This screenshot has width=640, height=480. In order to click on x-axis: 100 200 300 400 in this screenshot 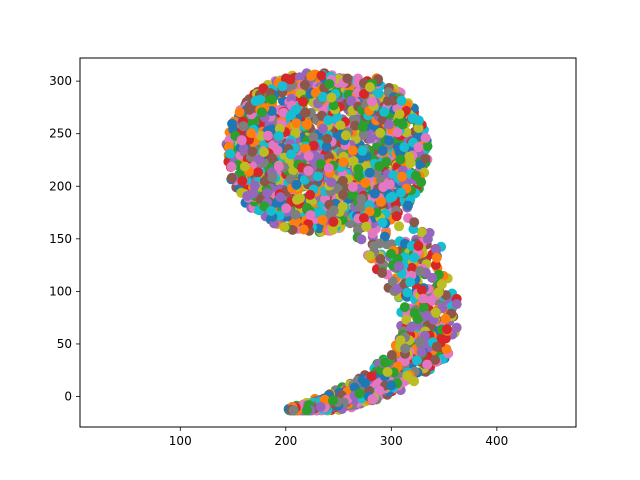, I will do `click(338, 437)`.